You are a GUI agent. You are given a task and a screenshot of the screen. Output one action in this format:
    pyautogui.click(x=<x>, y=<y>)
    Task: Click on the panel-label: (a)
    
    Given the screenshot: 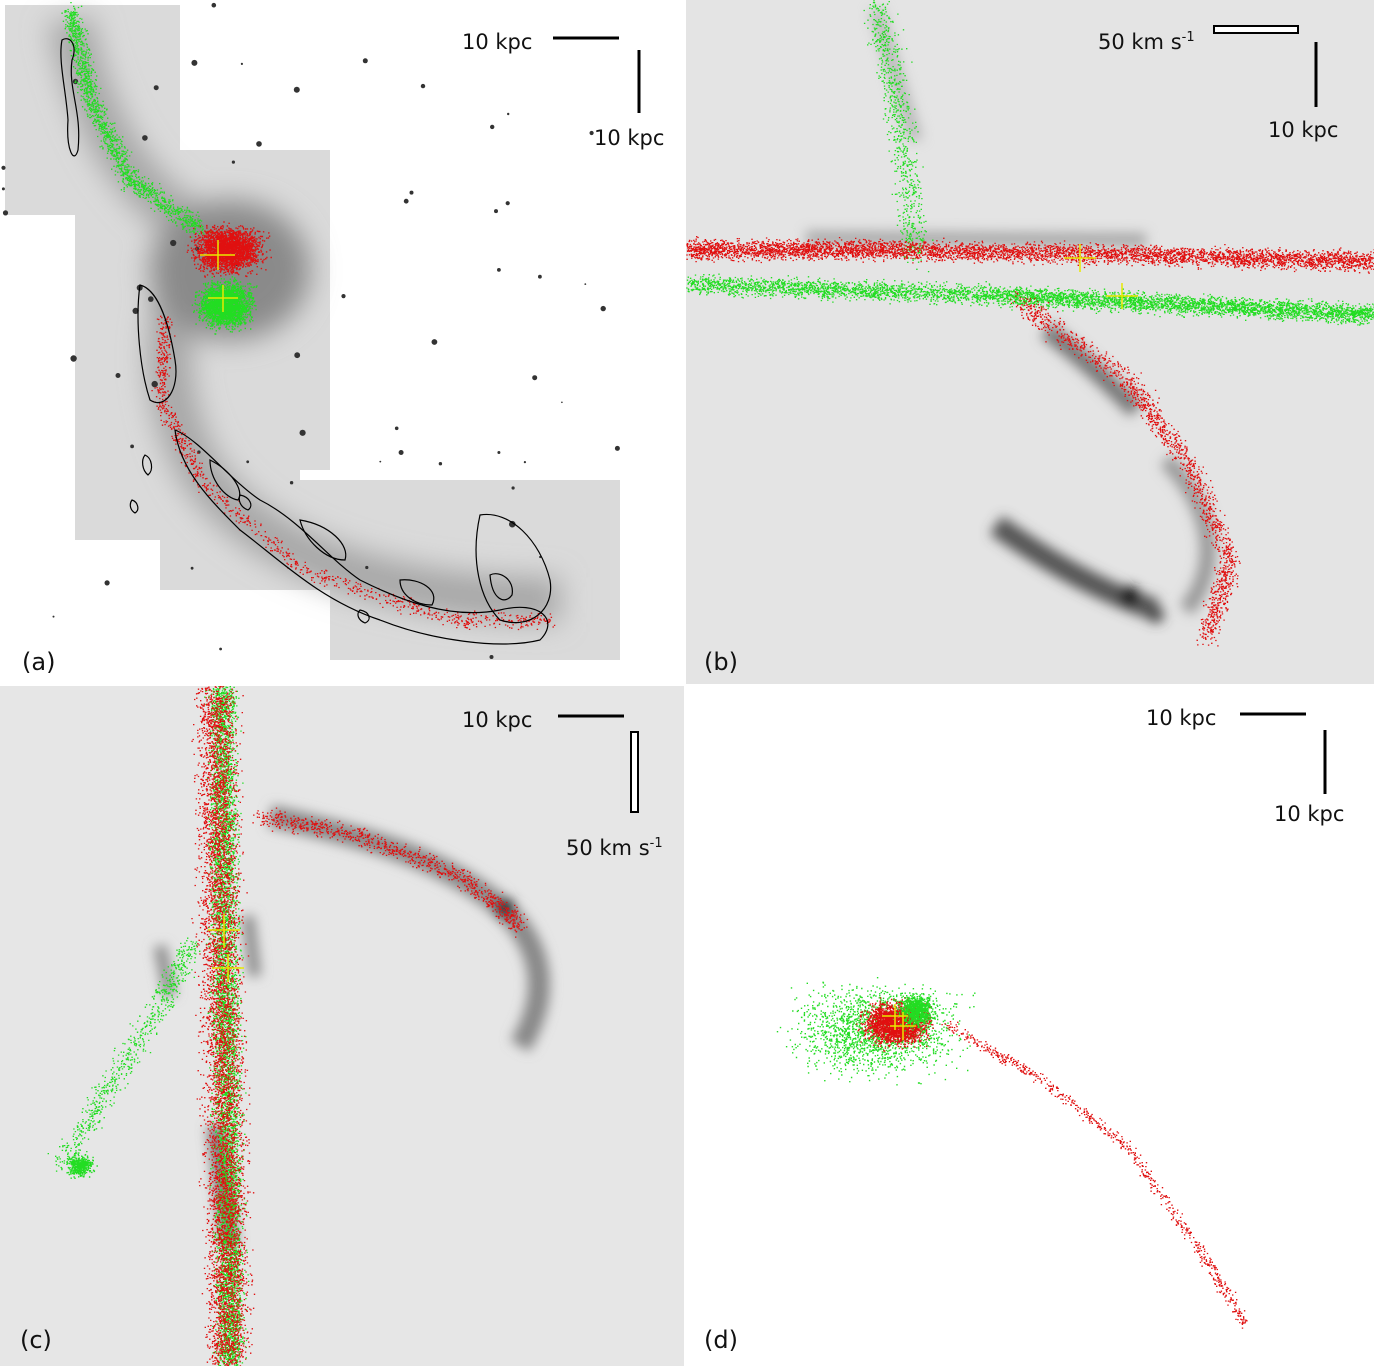 What is the action you would take?
    pyautogui.click(x=39, y=662)
    